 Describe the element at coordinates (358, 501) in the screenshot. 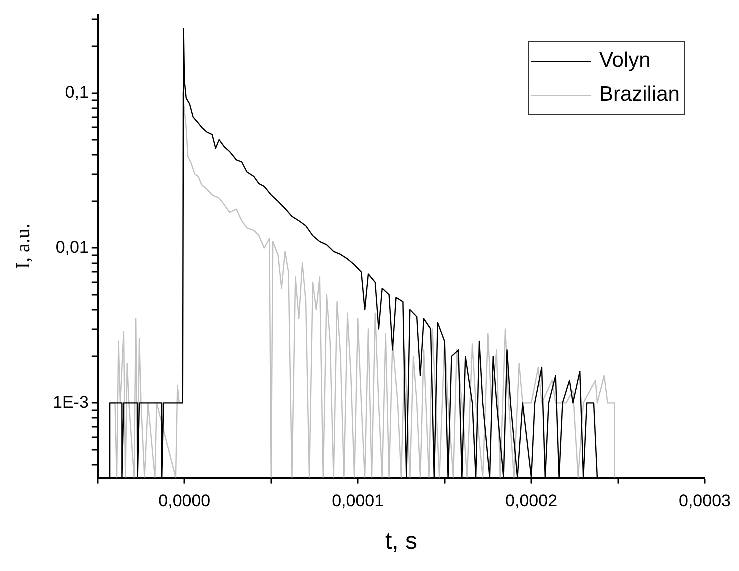

I see `x-tick-label: 0,0001` at that location.